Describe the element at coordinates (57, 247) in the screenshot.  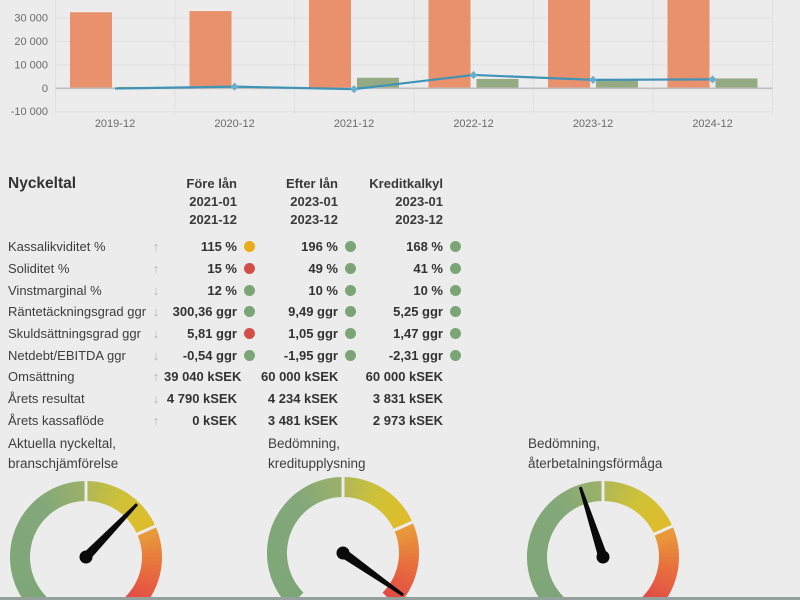
I see `kpi-label: Kassalikviditet %` at that location.